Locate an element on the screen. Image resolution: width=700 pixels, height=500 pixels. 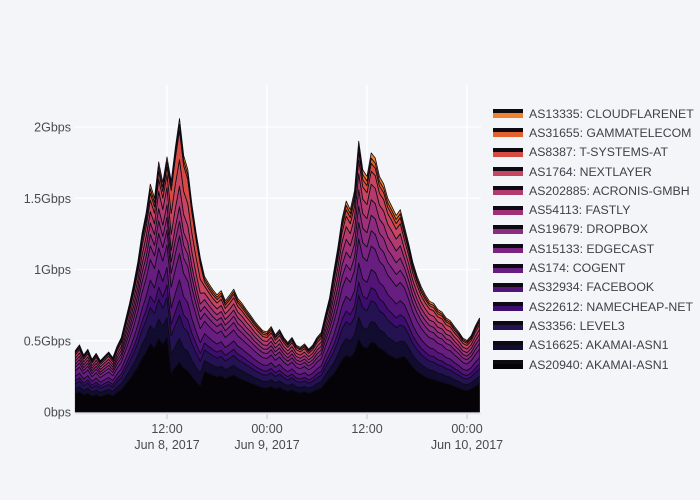
legend-item-as31655: AS31655: GAMMATELECOM is located at coordinates (595, 132).